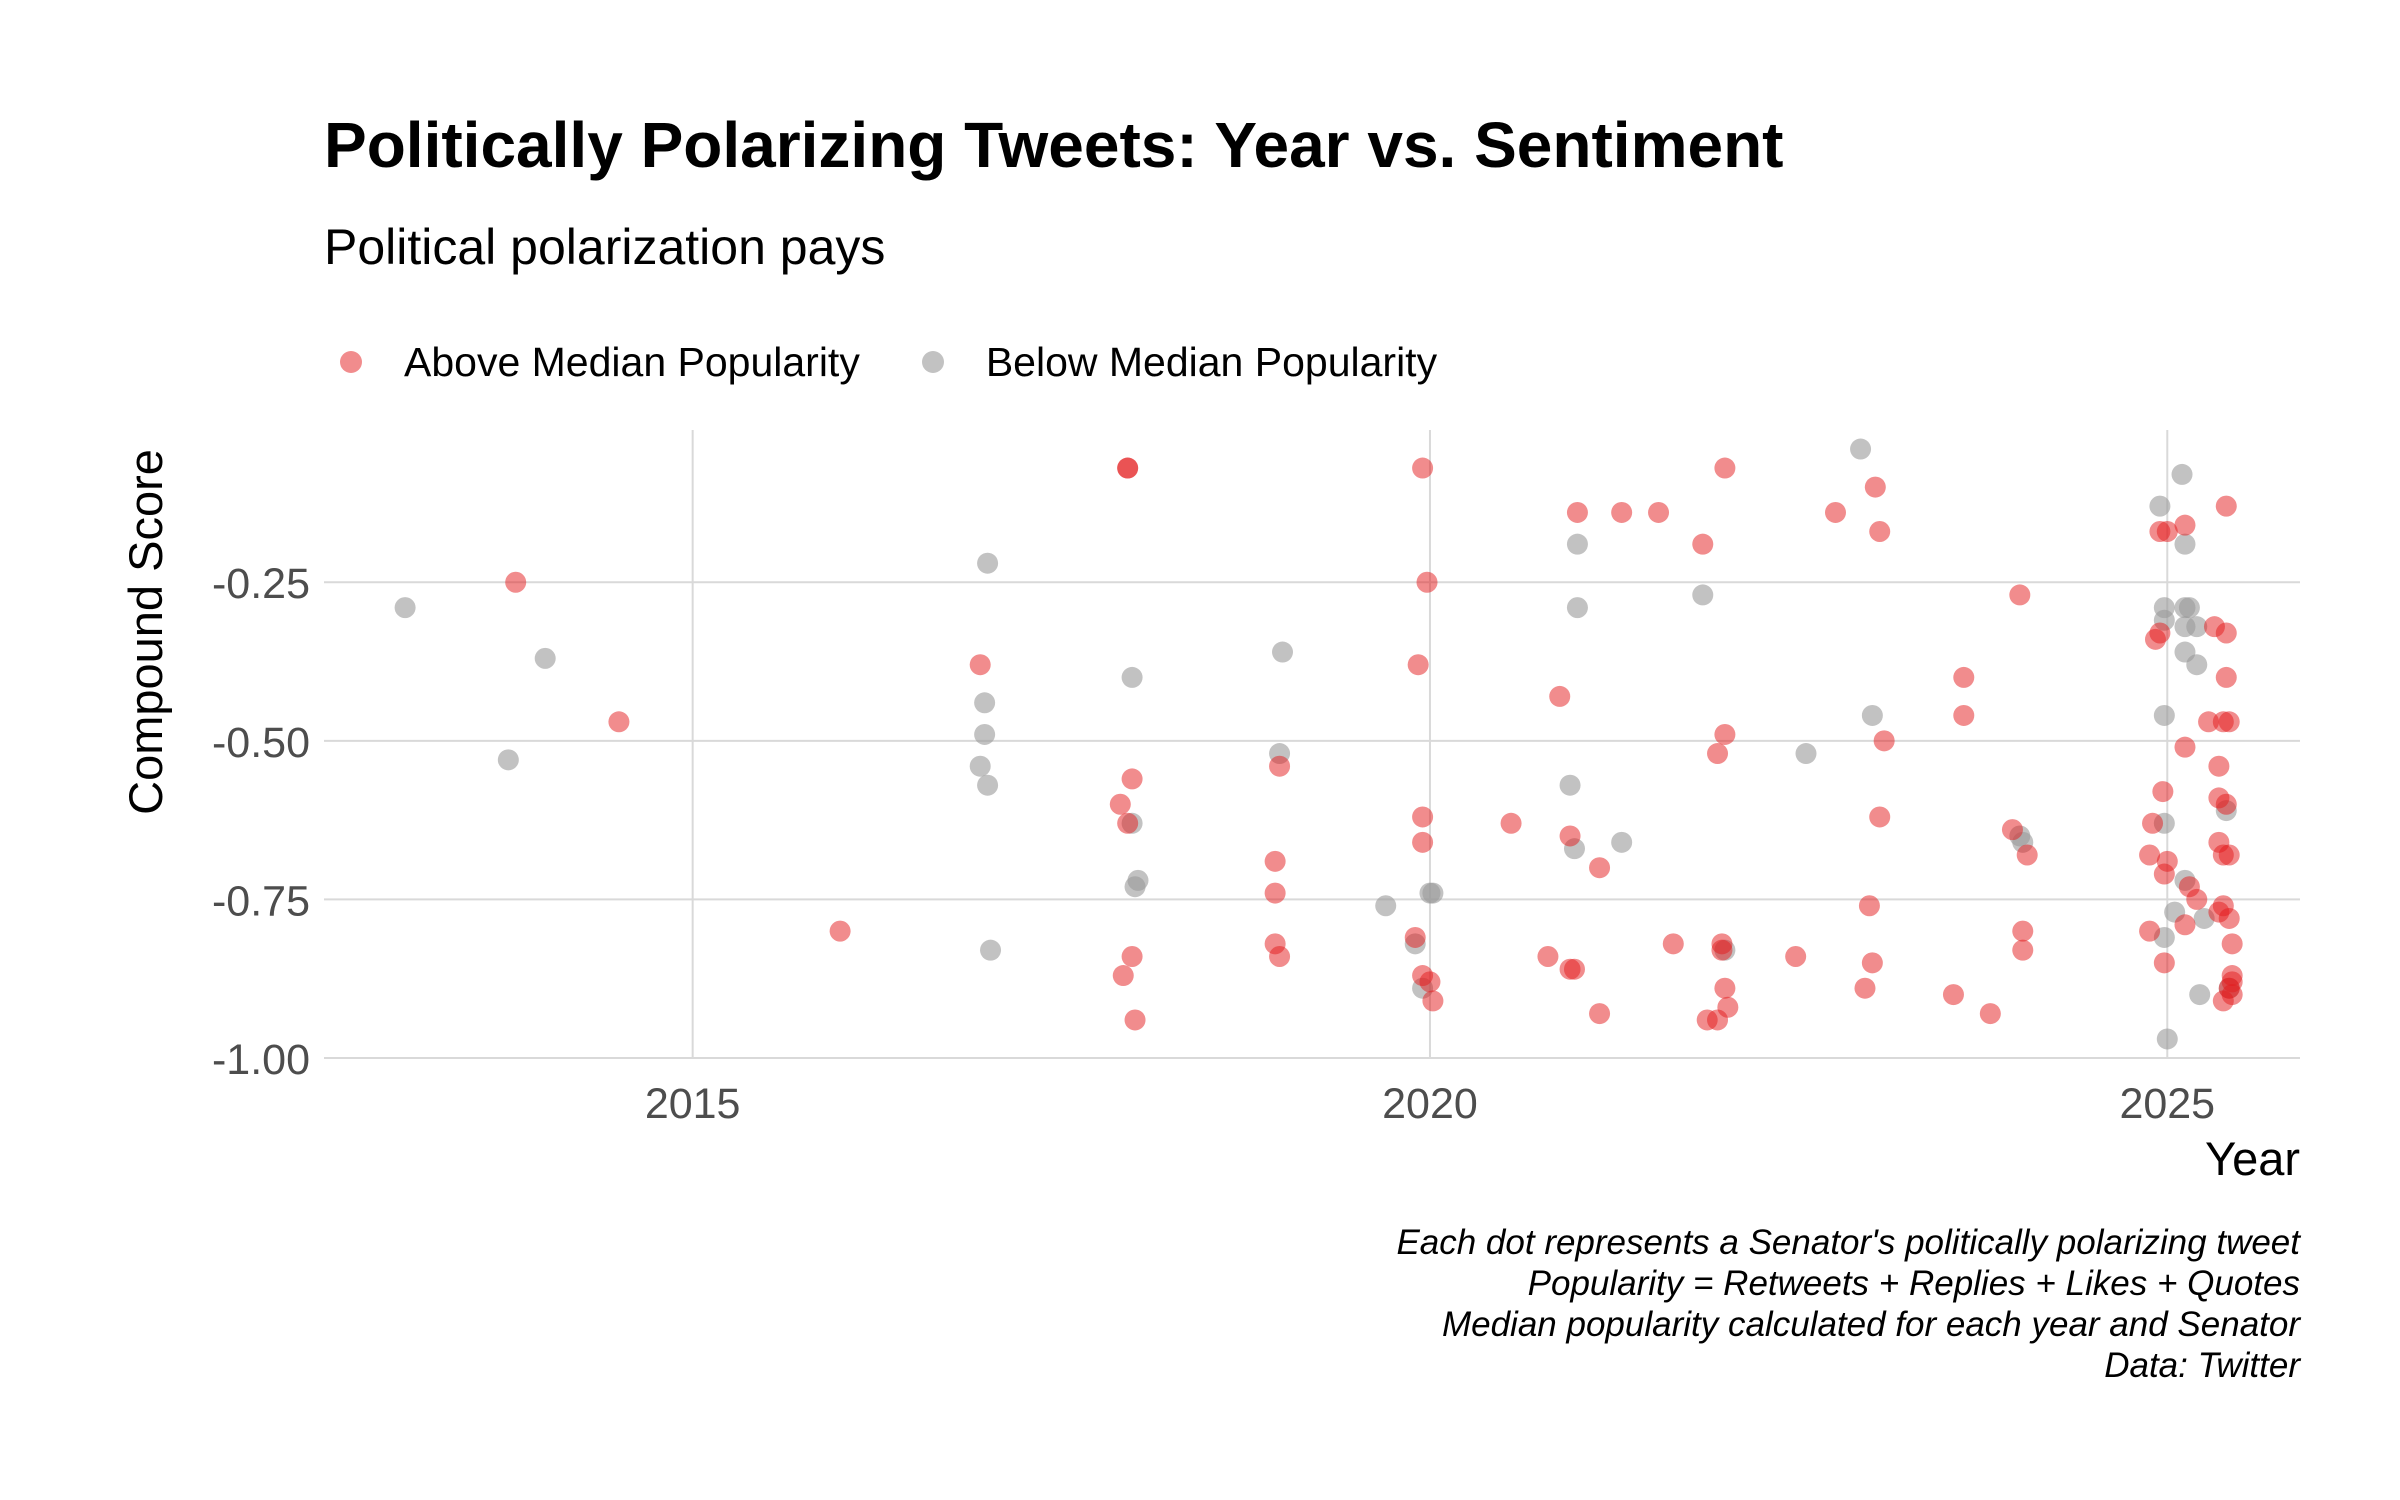 This screenshot has width=2400, height=1500. What do you see at coordinates (2202, 1365) in the screenshot?
I see `caption-line-4: Data: Twitter` at bounding box center [2202, 1365].